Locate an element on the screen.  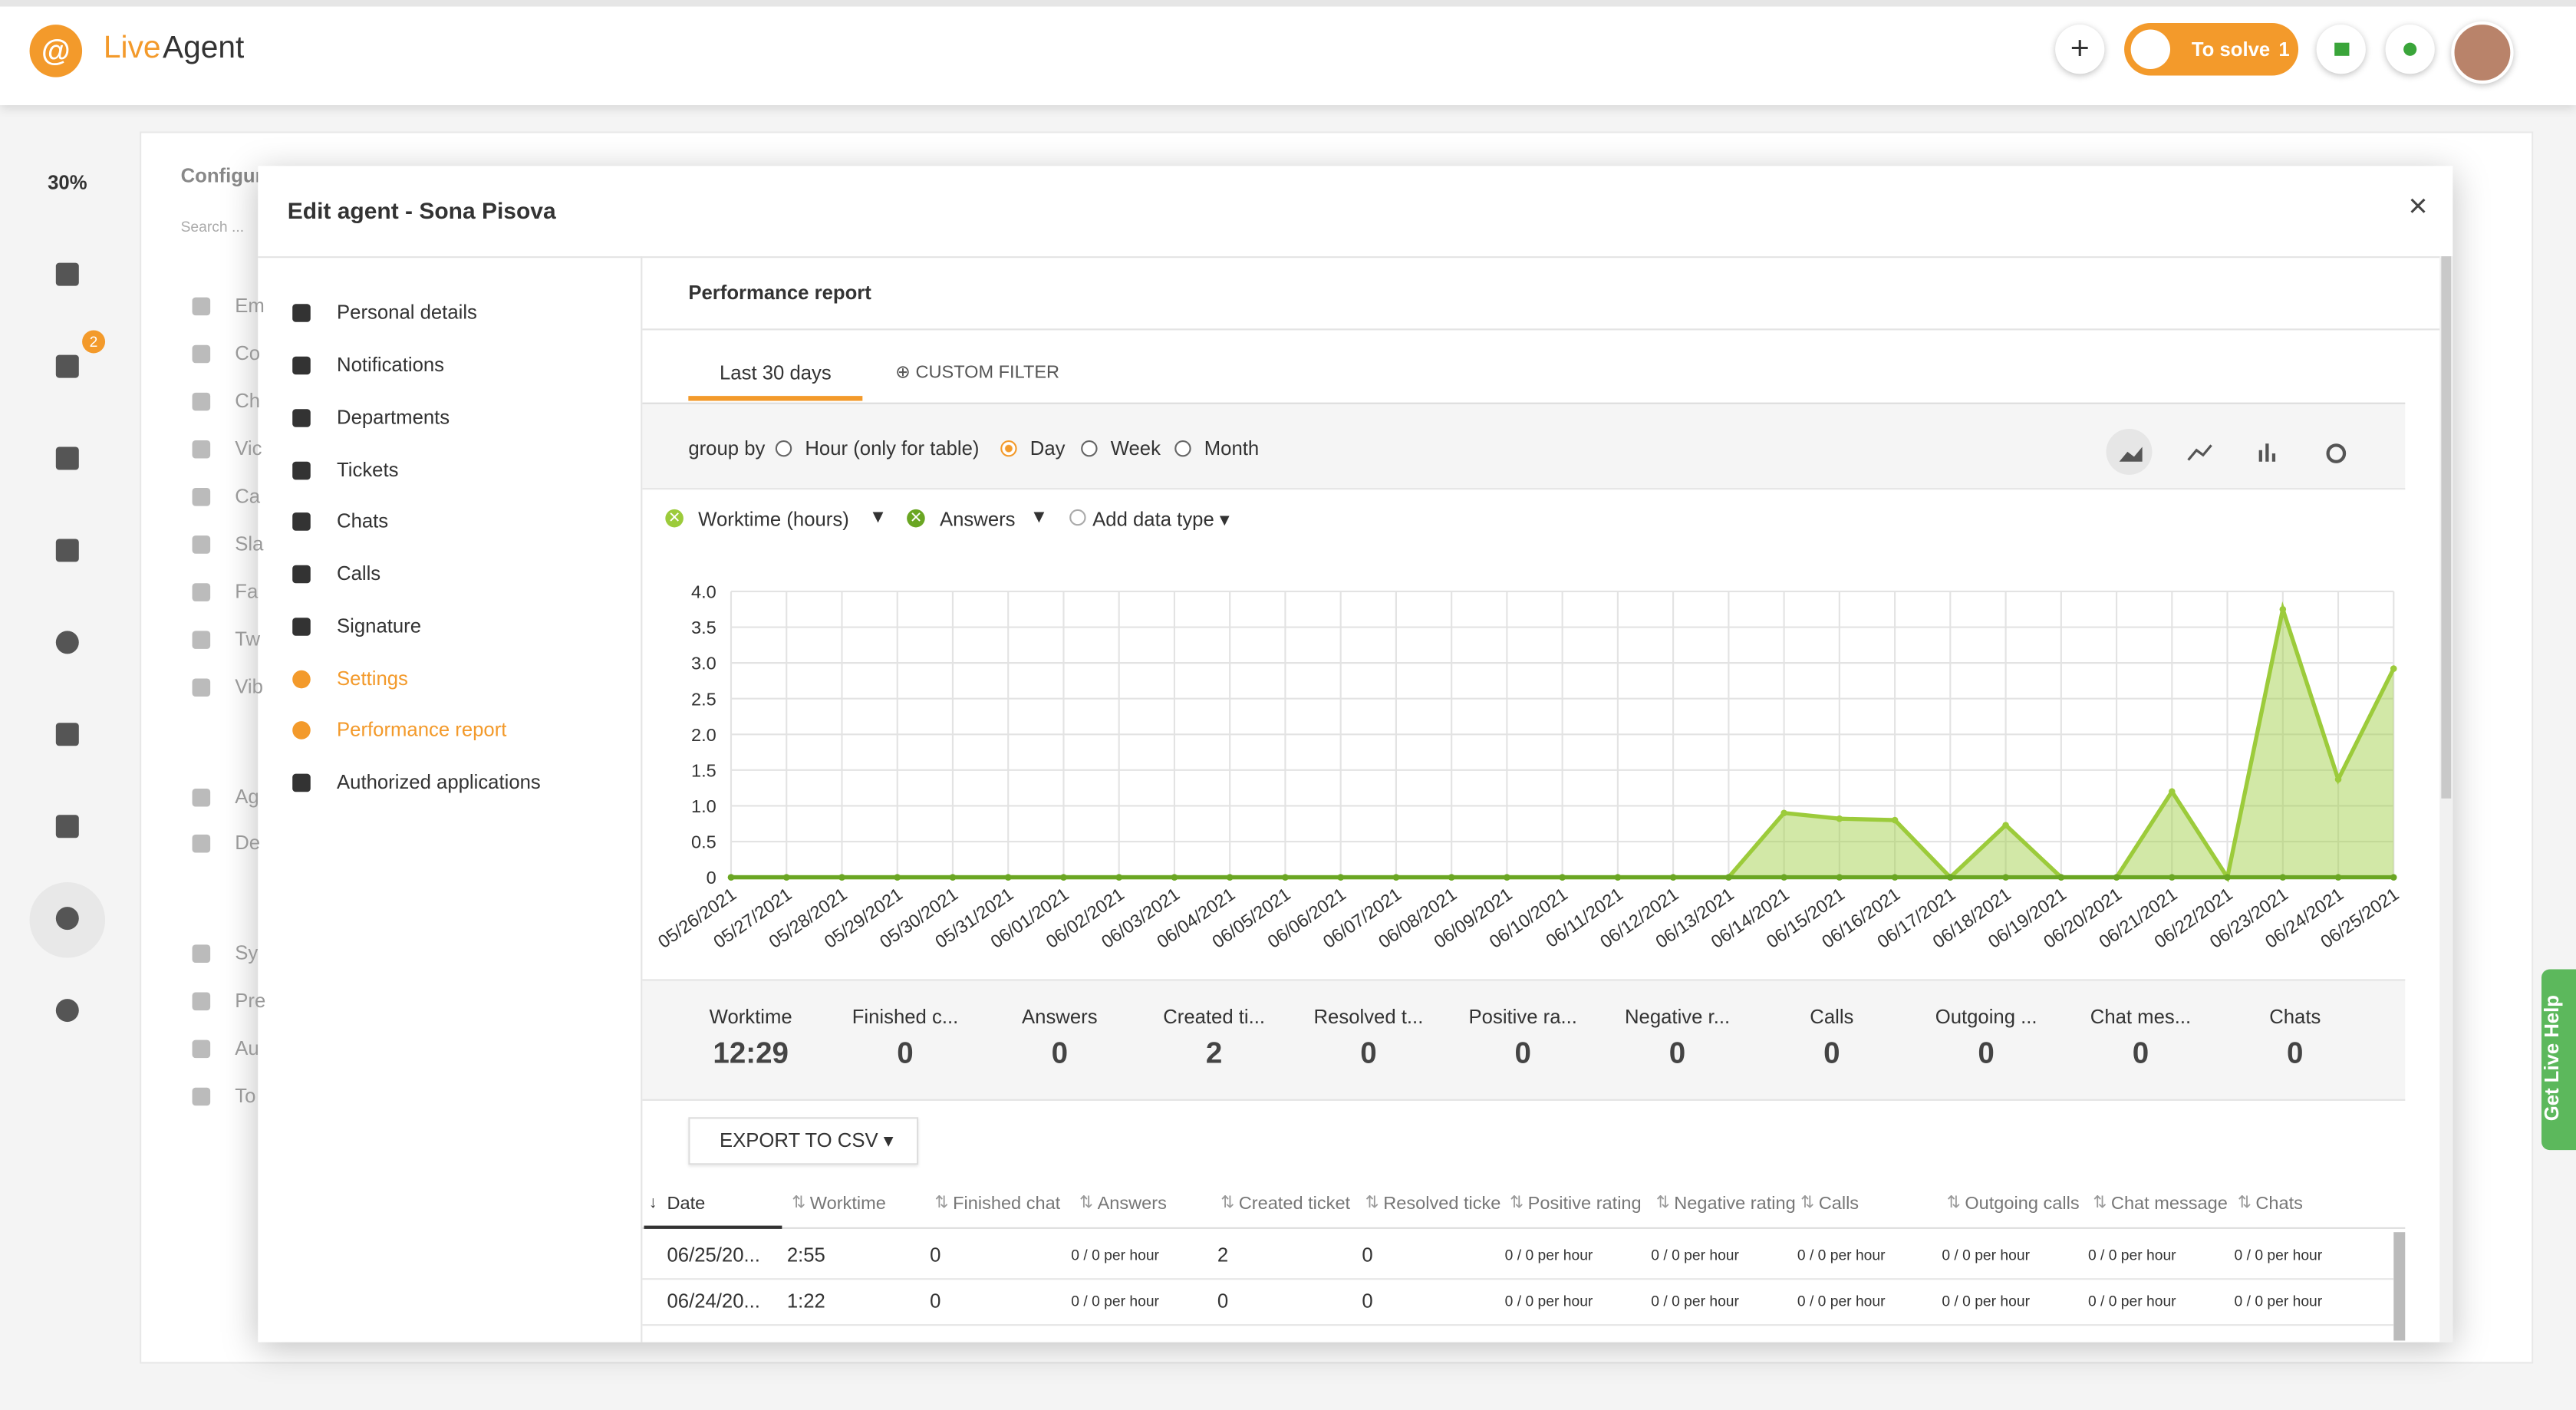
menu-item: Notifications is located at coordinates (390, 364).